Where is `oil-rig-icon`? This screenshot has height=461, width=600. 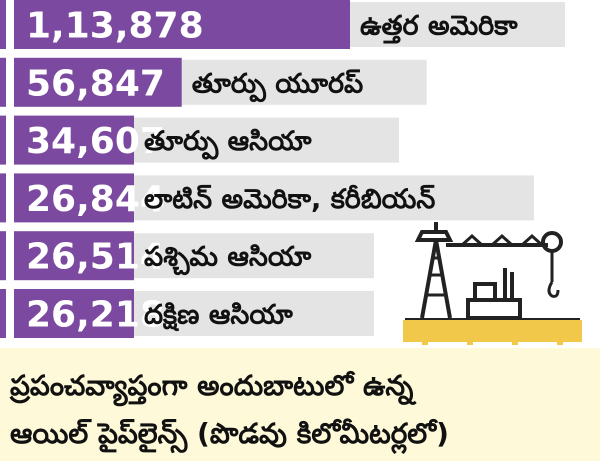 oil-rig-icon is located at coordinates (492, 283).